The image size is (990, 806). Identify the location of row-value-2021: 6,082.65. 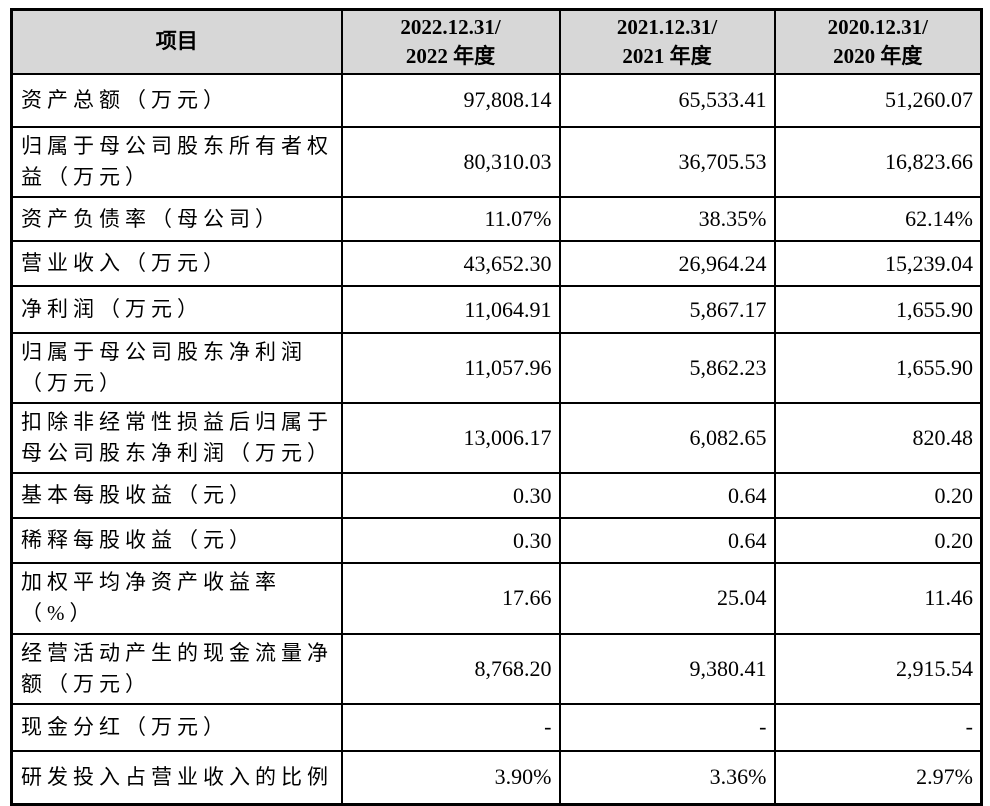
(667, 438).